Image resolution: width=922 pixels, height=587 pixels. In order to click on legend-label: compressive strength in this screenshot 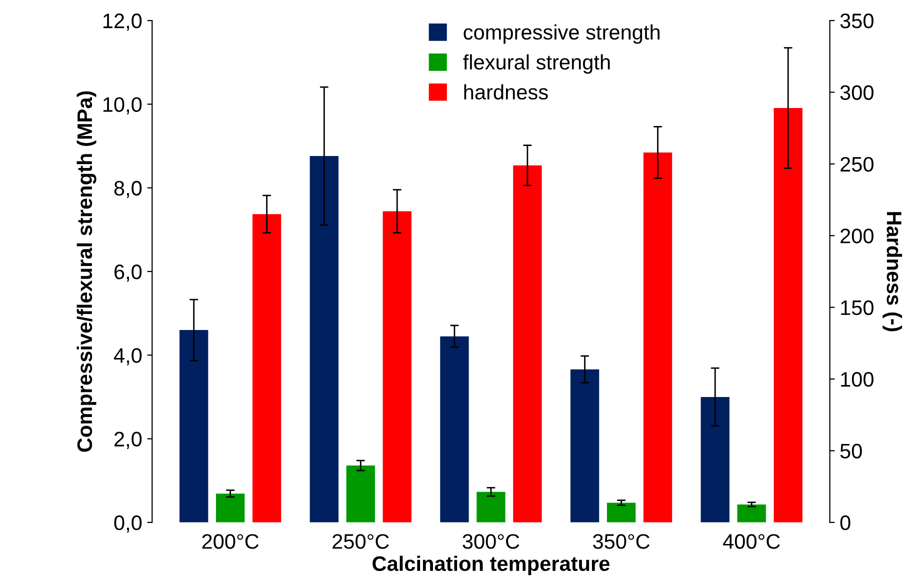, I will do `click(562, 34)`.